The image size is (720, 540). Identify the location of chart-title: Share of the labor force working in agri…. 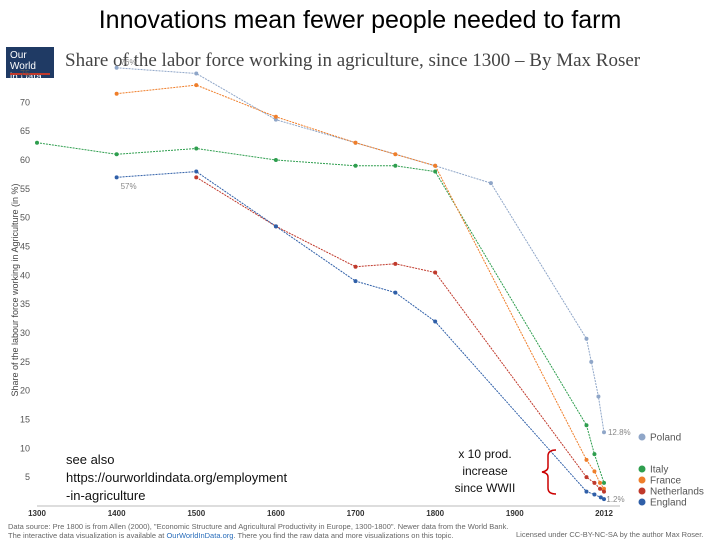
(353, 60).